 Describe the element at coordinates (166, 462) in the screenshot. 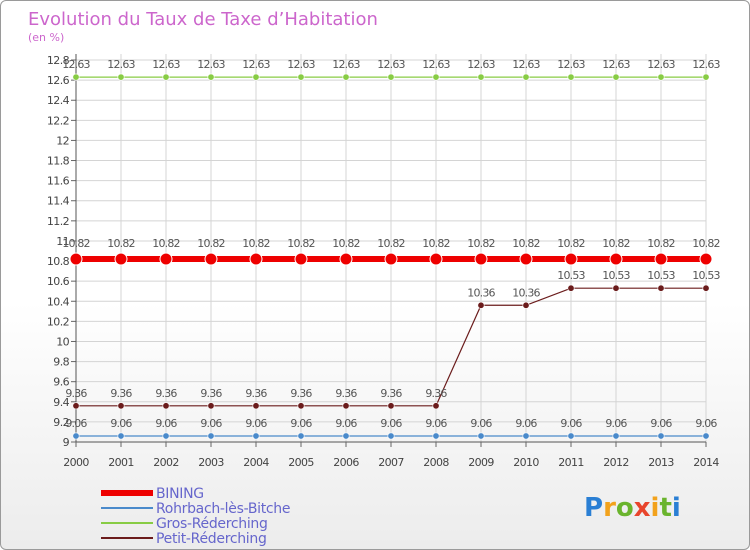

I see `x-tick-label: 2002` at that location.